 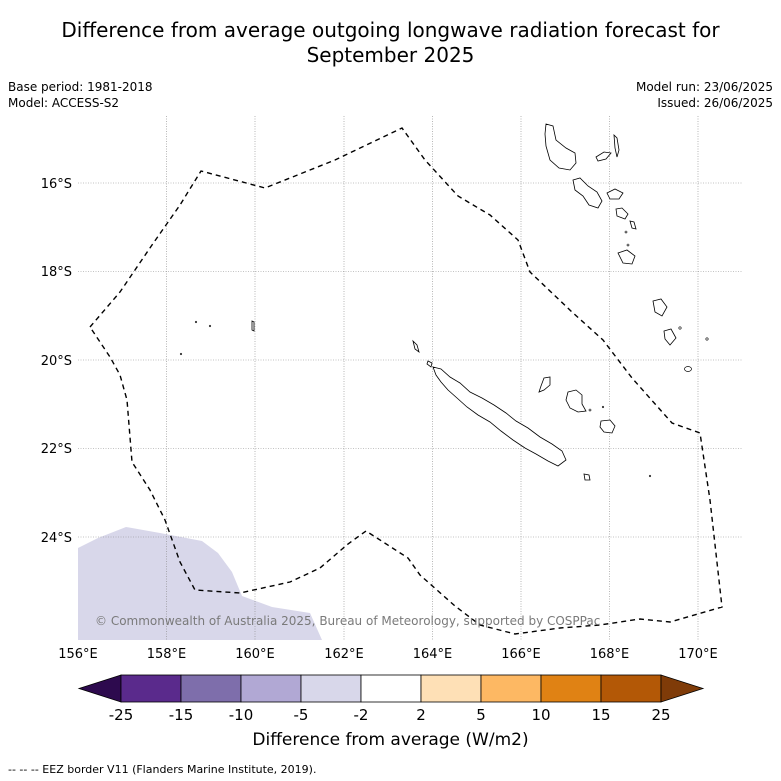 I want to click on island-ambae, so click(x=603, y=156).